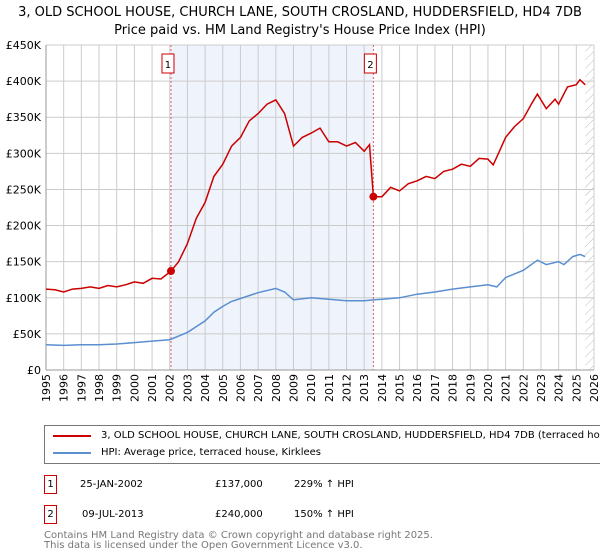  What do you see at coordinates (24, 298) in the screenshot?
I see `y-tick-label: £100K` at bounding box center [24, 298].